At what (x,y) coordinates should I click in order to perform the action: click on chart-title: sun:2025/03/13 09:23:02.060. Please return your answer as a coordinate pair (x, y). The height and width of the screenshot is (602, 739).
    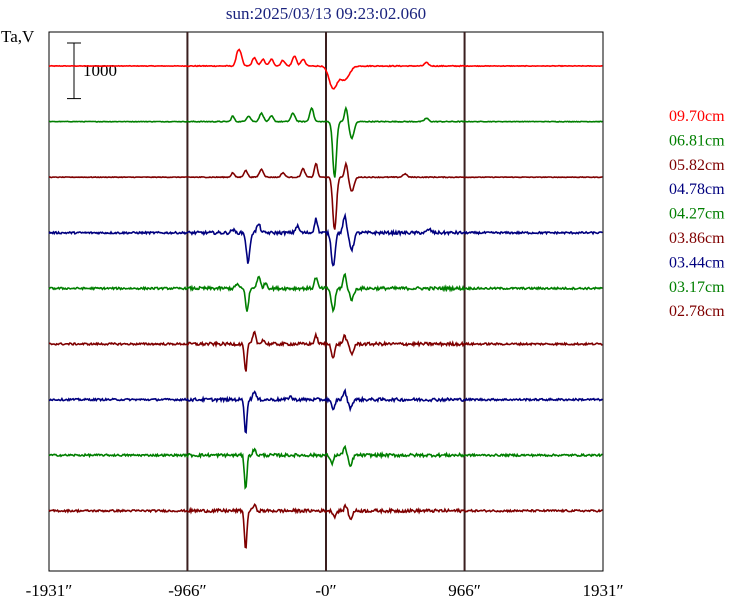
    Looking at the image, I should click on (326, 13).